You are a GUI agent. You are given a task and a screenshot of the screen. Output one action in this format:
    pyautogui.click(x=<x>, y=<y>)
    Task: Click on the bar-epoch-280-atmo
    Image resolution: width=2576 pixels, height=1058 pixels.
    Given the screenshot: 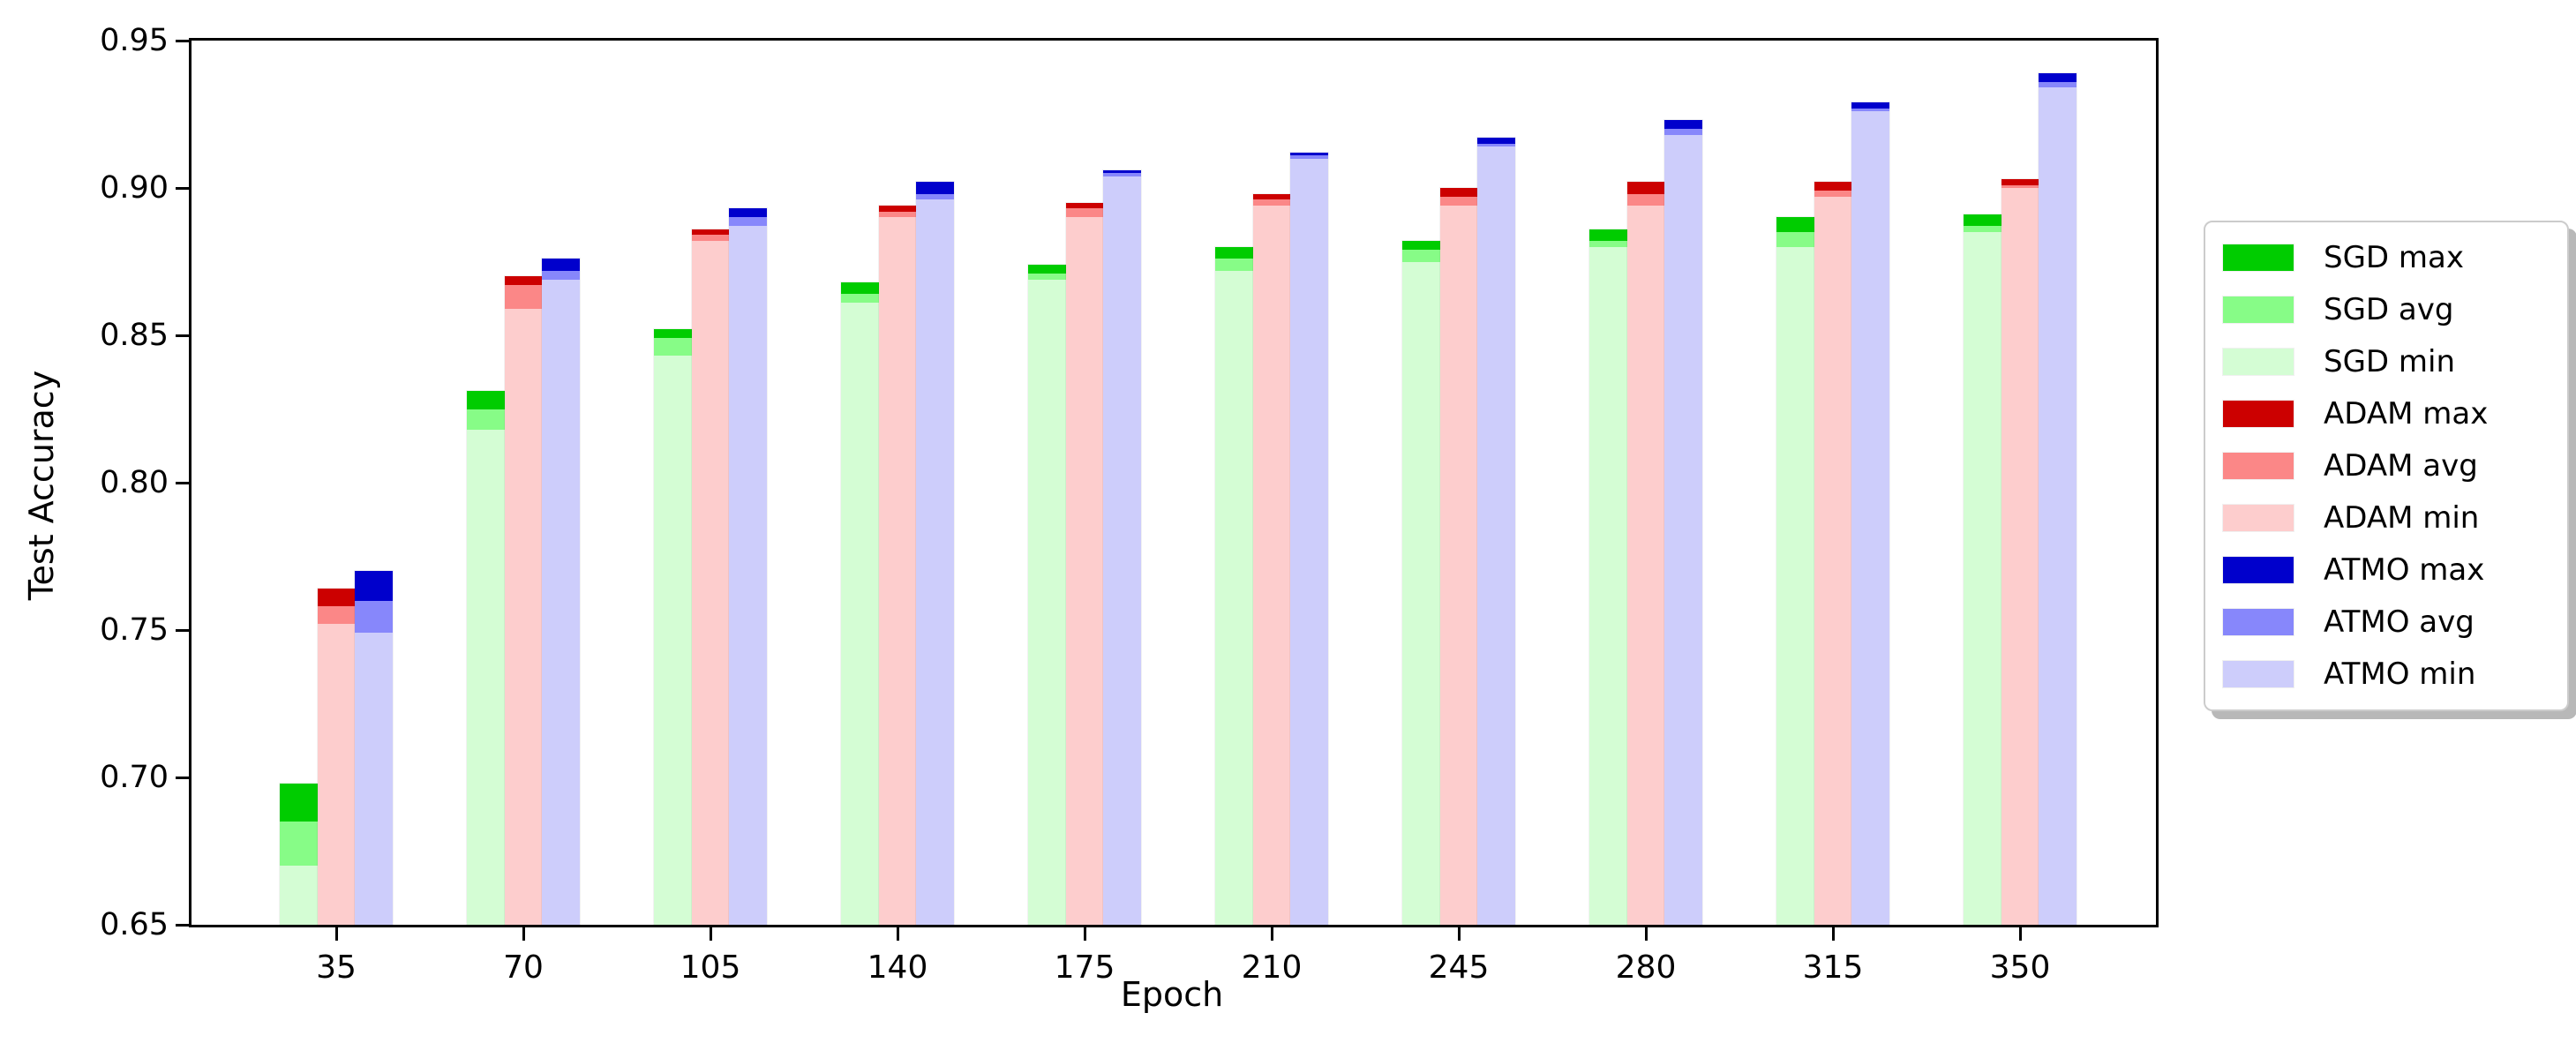 What is the action you would take?
    pyautogui.click(x=1683, y=522)
    